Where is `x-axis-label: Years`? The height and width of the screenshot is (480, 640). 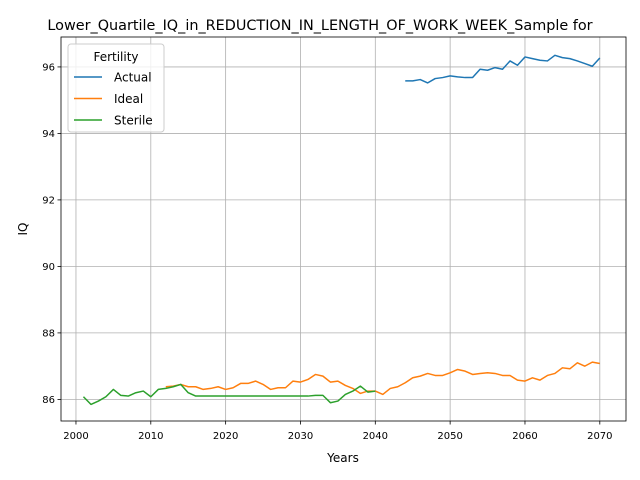
x-axis-label: Years is located at coordinates (342, 458).